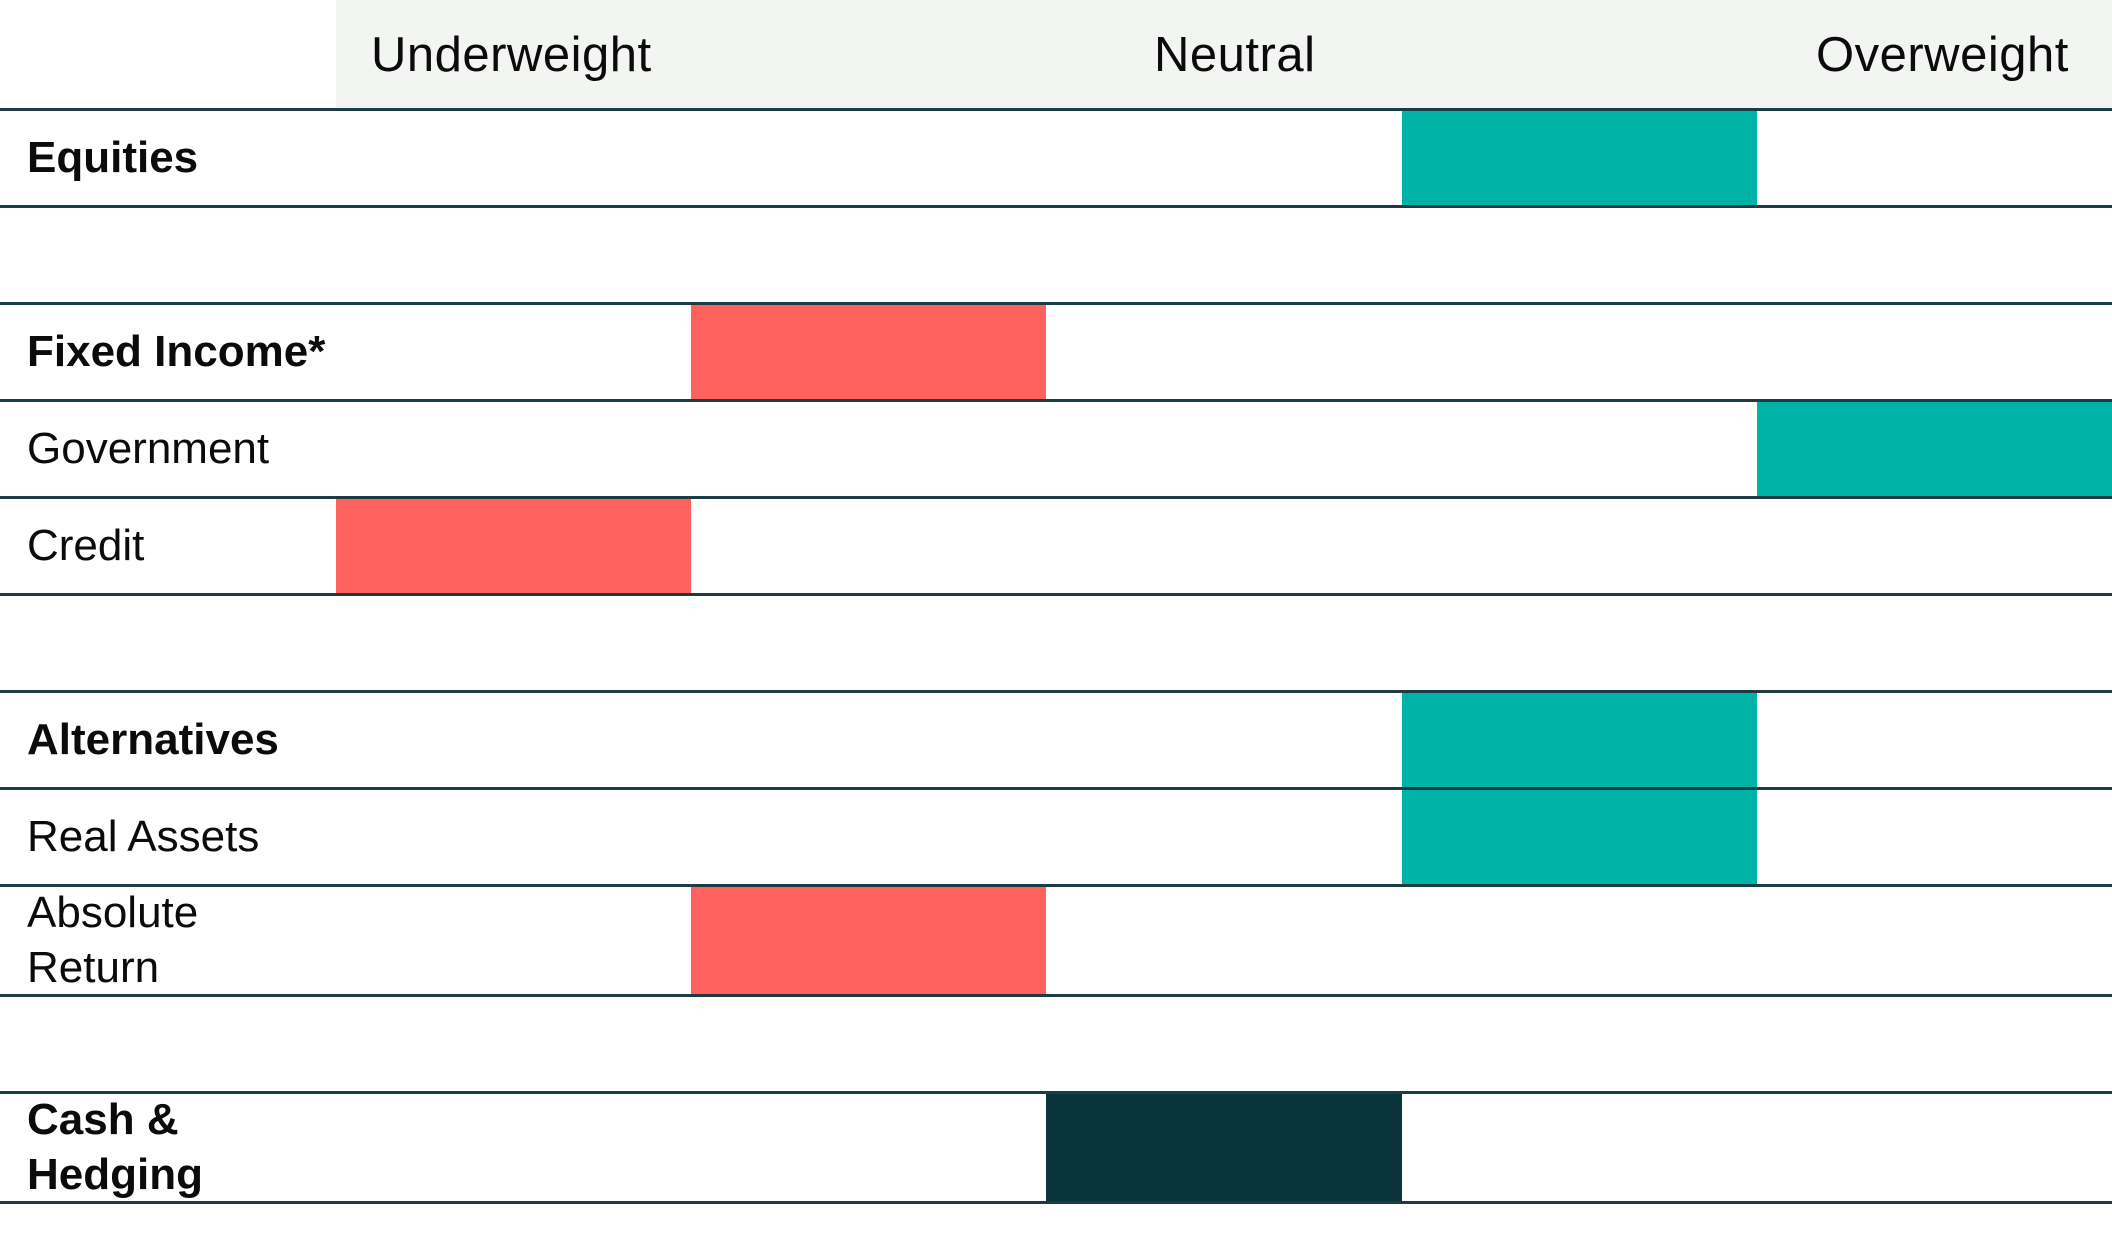 The width and height of the screenshot is (2112, 1233). Describe the element at coordinates (176, 351) in the screenshot. I see `row-label: Fixed Income*` at that location.